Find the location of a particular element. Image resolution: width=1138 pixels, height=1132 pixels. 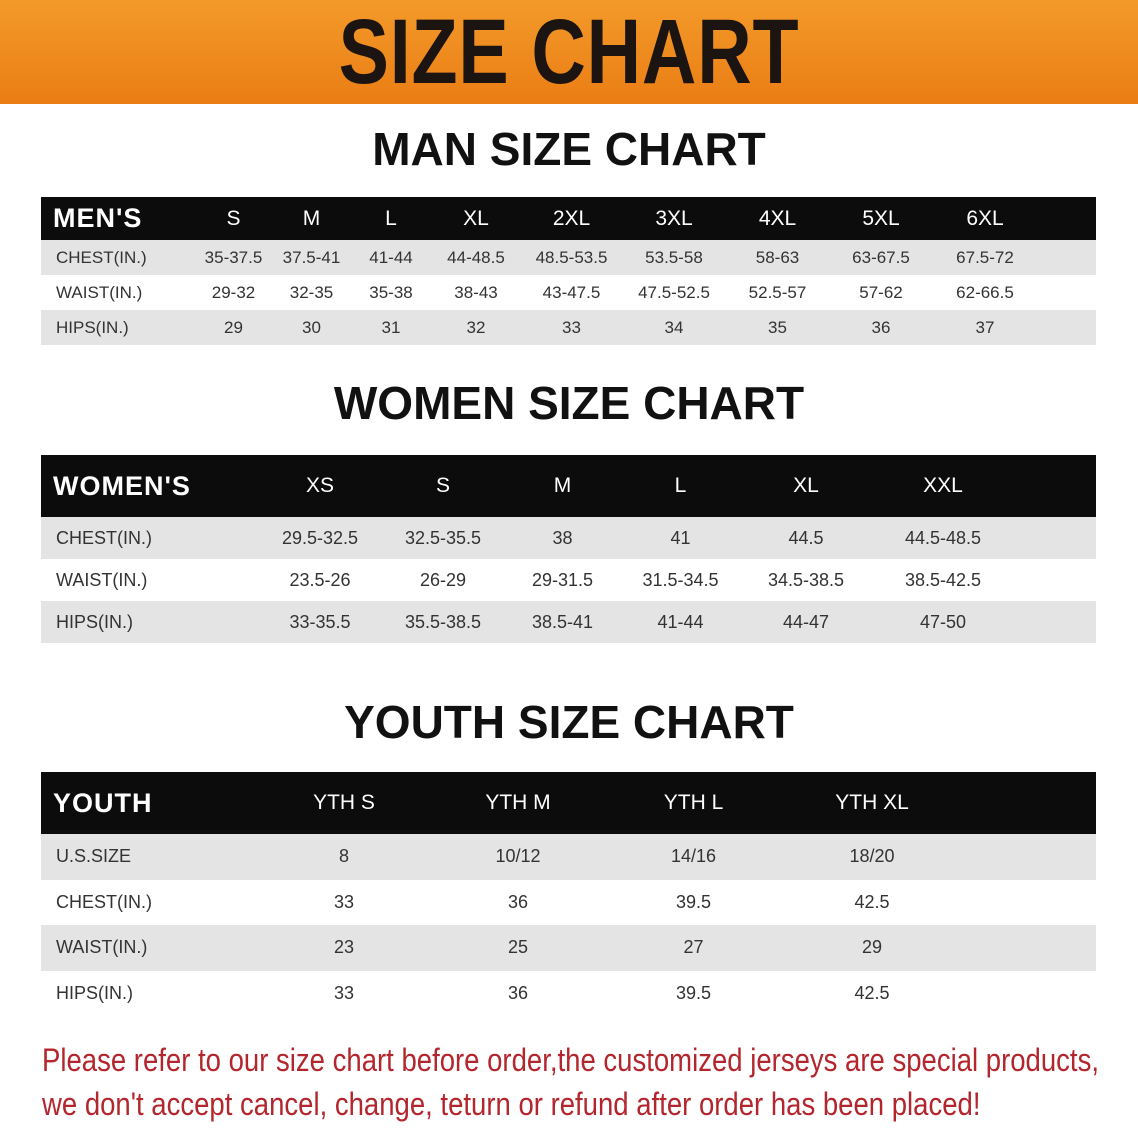

header-row: YOUTH YTH S YTH M YTH L YTH XL is located at coordinates (568, 803).